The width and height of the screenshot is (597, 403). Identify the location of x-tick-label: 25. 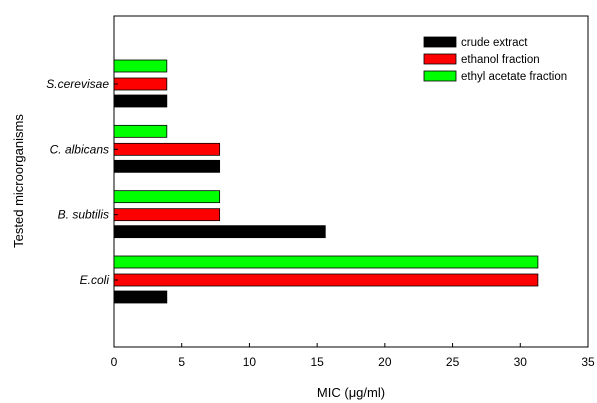
(453, 362).